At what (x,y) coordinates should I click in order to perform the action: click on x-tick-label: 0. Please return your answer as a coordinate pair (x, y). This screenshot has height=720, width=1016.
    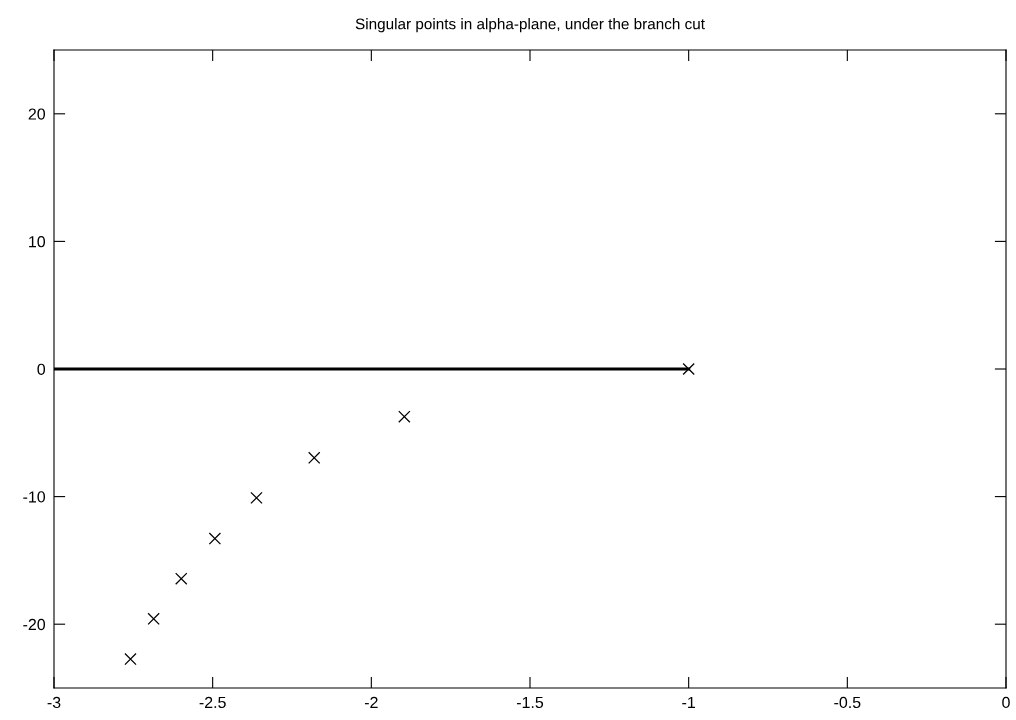
    Looking at the image, I should click on (1006, 702).